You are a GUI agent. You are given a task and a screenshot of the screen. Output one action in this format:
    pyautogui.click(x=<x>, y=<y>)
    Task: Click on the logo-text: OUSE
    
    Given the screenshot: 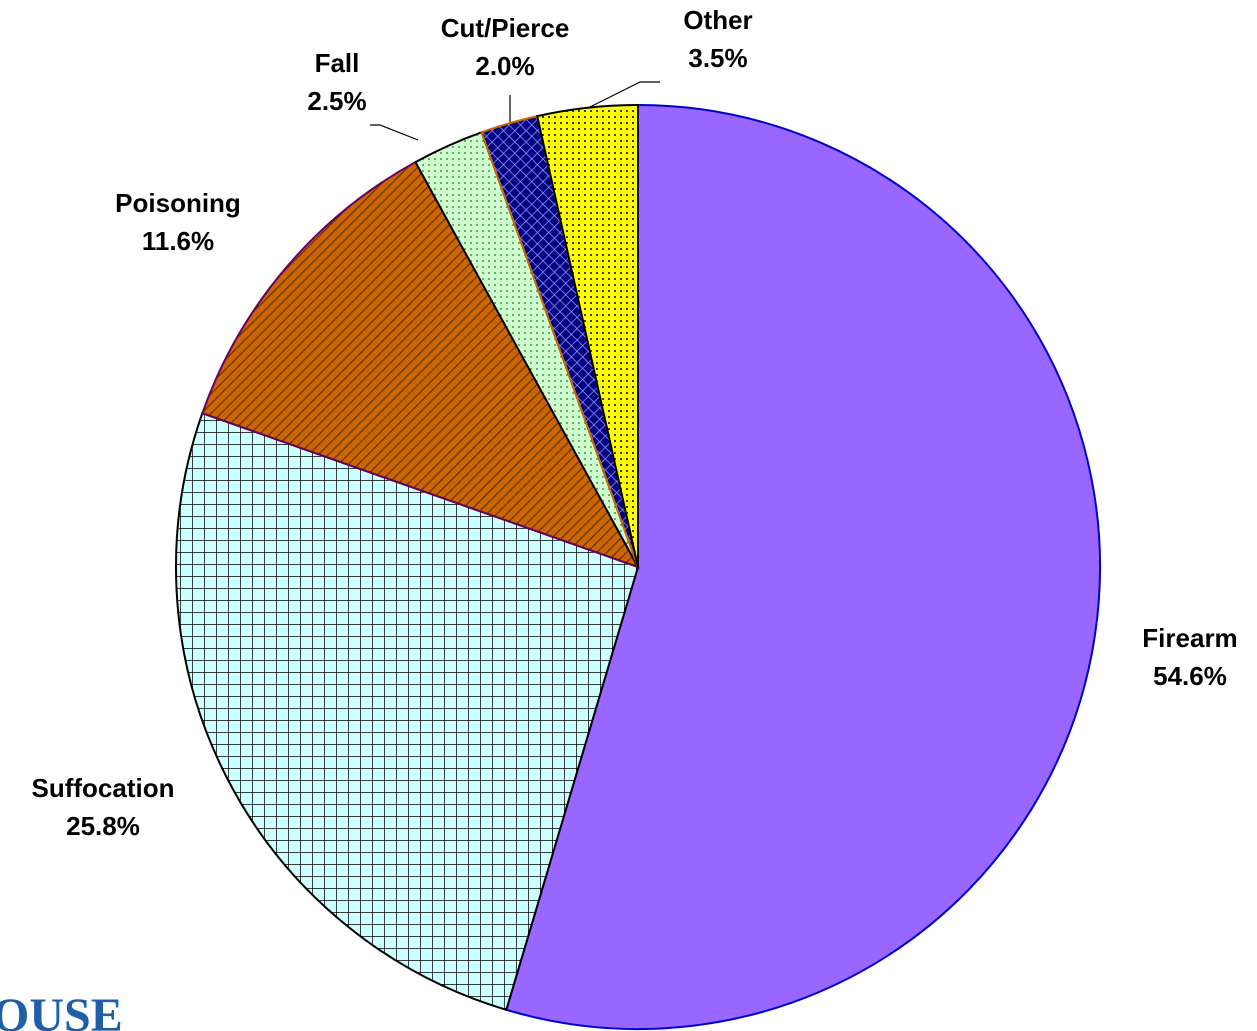 What is the action you would take?
    pyautogui.click(x=61, y=1010)
    